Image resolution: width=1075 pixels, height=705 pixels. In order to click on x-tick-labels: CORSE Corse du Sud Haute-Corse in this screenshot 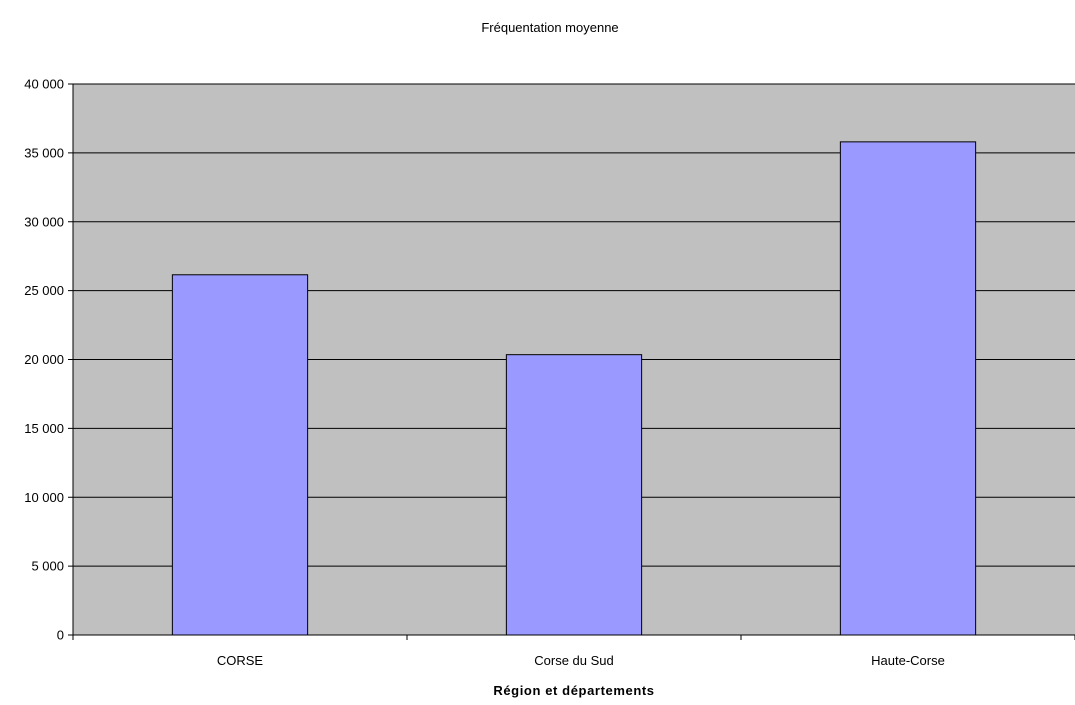, I will do `click(581, 660)`.